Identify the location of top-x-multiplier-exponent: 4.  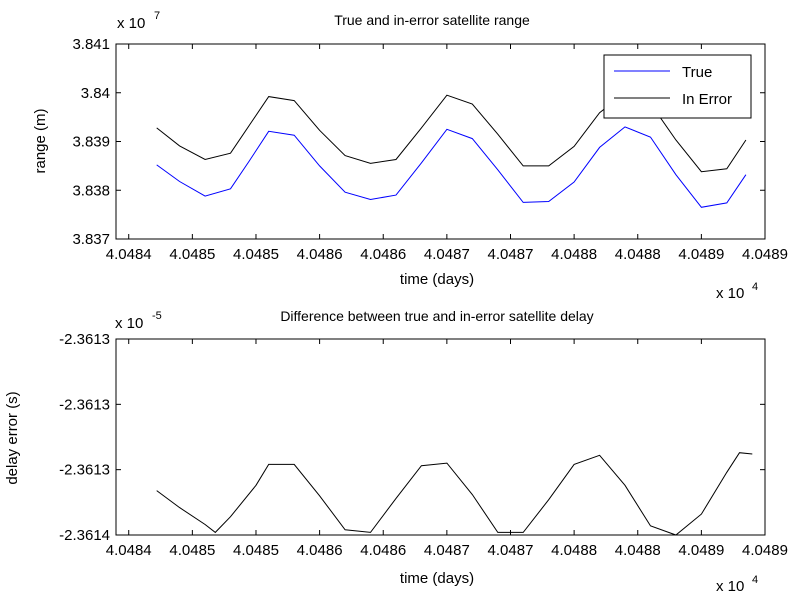
(755, 287).